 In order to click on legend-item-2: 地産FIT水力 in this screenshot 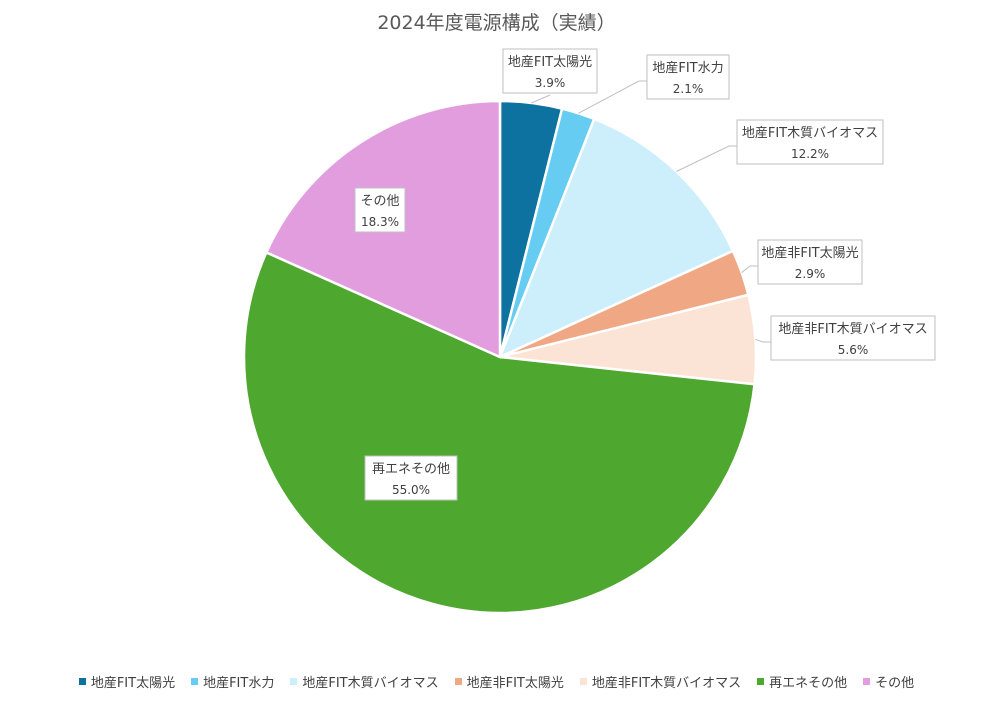, I will do `click(232, 681)`.